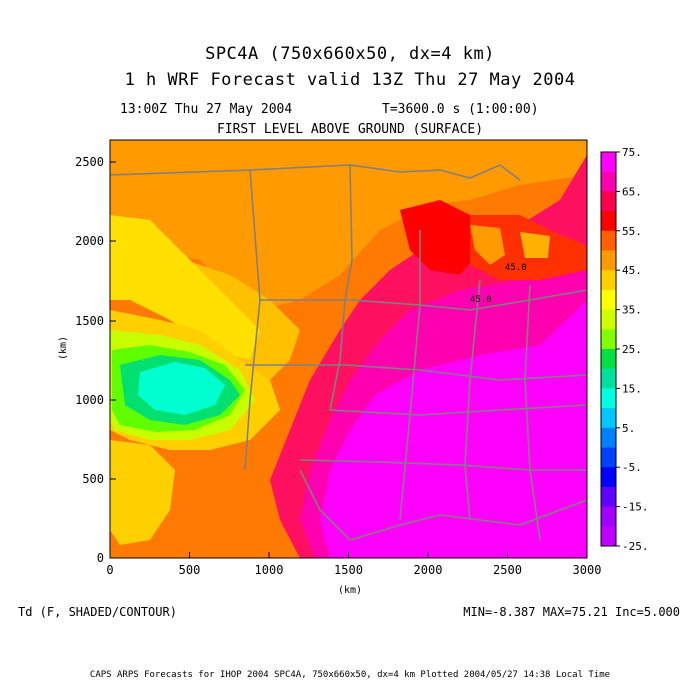 This screenshot has height=700, width=700. Describe the element at coordinates (587, 570) in the screenshot. I see `x-tick-label: 3000` at that location.